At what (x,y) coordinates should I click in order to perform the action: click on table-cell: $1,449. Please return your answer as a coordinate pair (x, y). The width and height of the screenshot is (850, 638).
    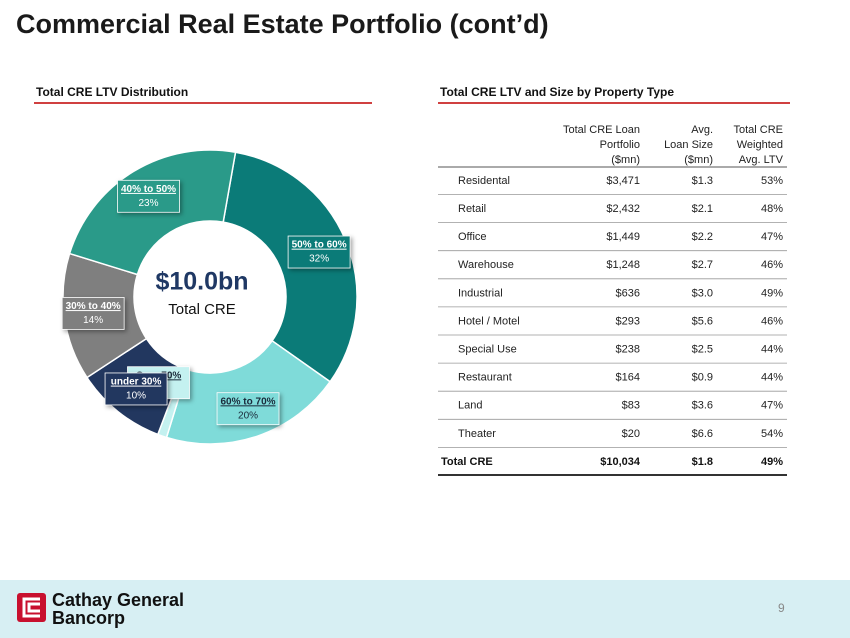
    Looking at the image, I should click on (623, 237).